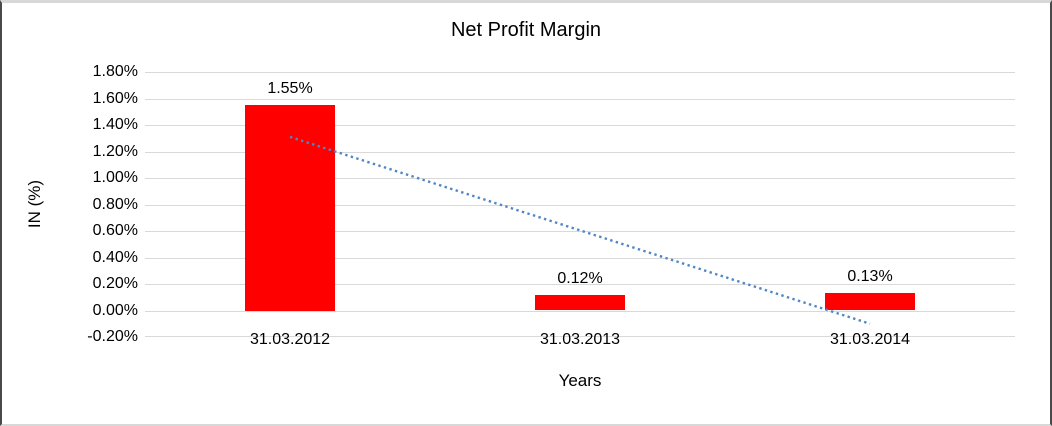 The width and height of the screenshot is (1052, 426). Describe the element at coordinates (115, 177) in the screenshot. I see `y-tick-label: 1.00%` at that location.